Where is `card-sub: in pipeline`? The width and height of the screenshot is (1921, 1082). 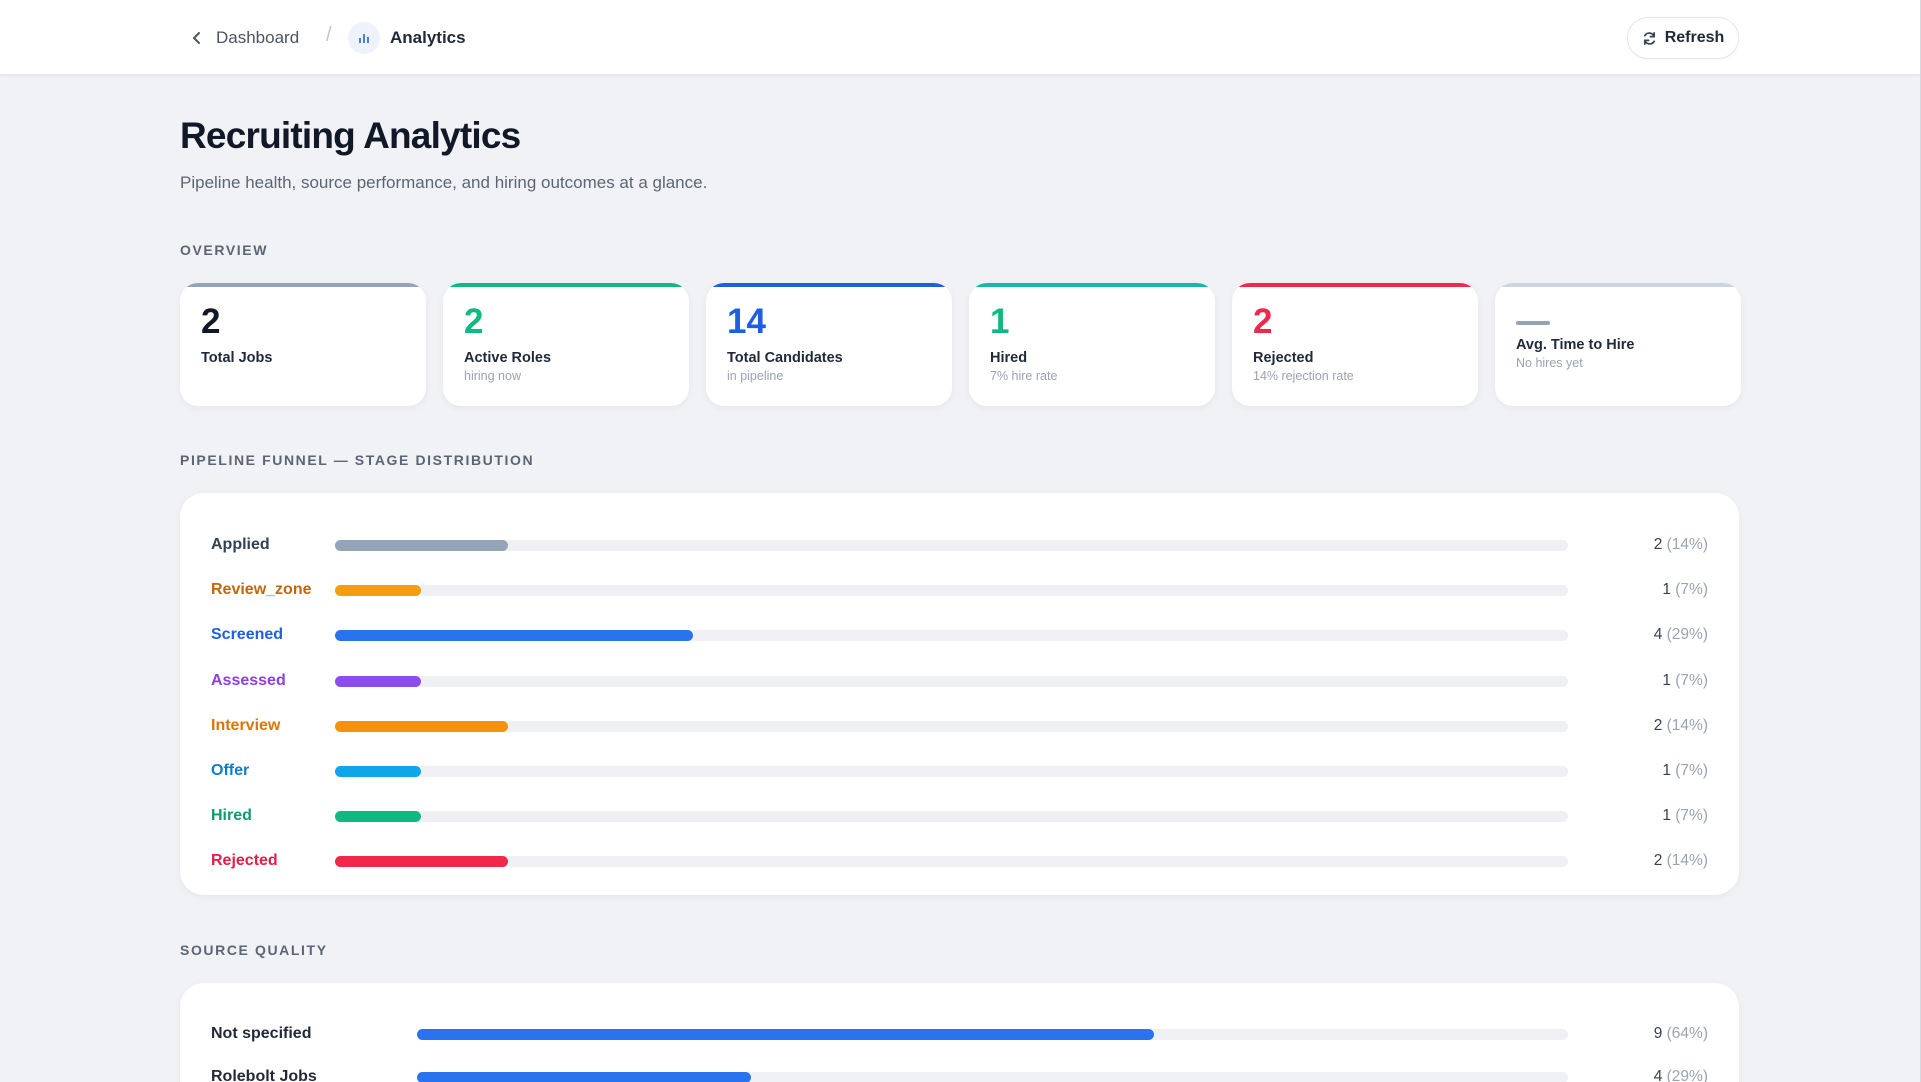
card-sub: in pipeline is located at coordinates (755, 376).